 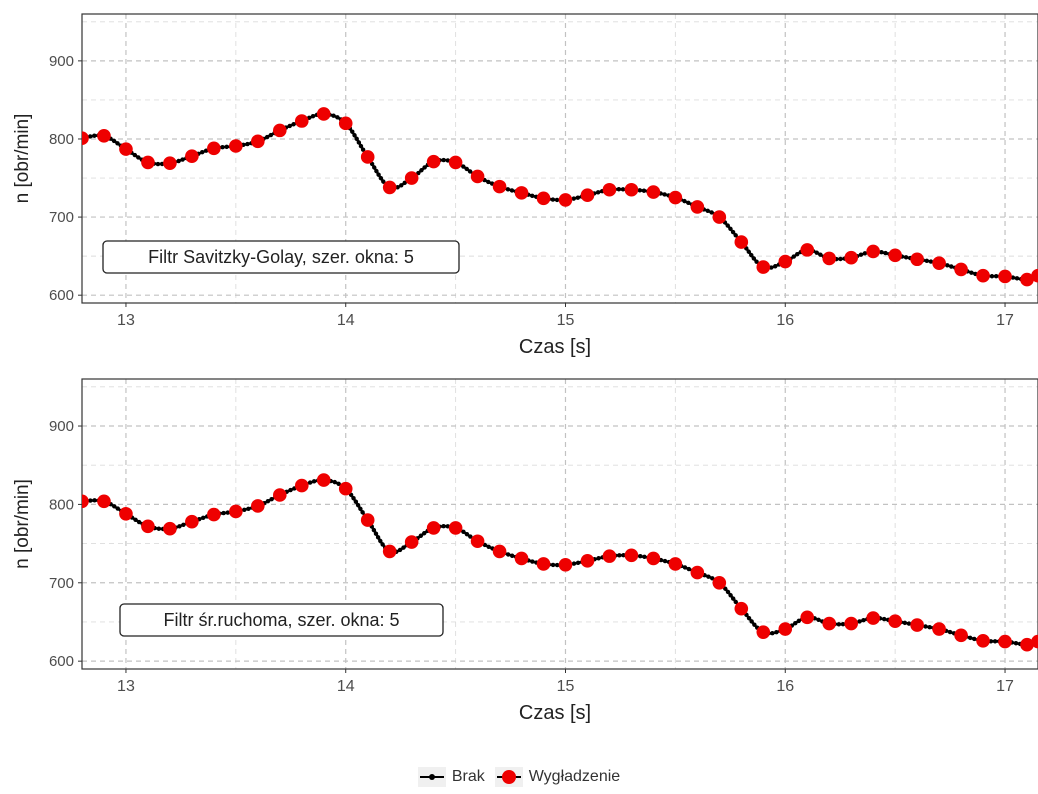 What do you see at coordinates (61, 583) in the screenshot?
I see `y-tick-label: 700` at bounding box center [61, 583].